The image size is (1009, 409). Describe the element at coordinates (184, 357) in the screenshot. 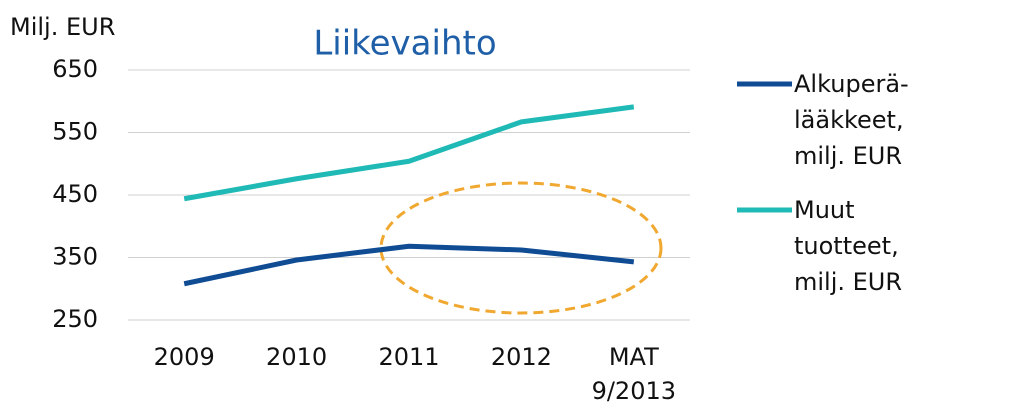

I see `x-tick-label: 2009` at that location.